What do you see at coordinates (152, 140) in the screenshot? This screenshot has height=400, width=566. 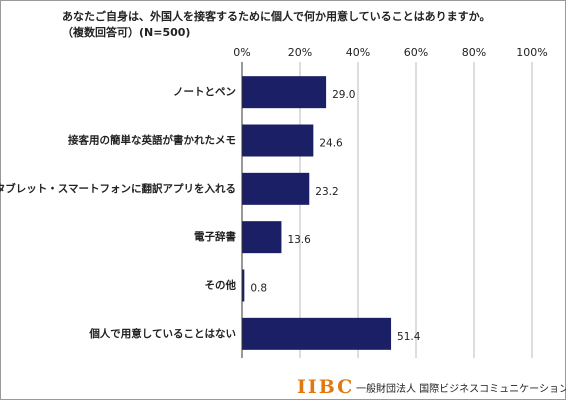 I see `y-tick-label: 接客用の簡単な英語が書かれたメモ` at bounding box center [152, 140].